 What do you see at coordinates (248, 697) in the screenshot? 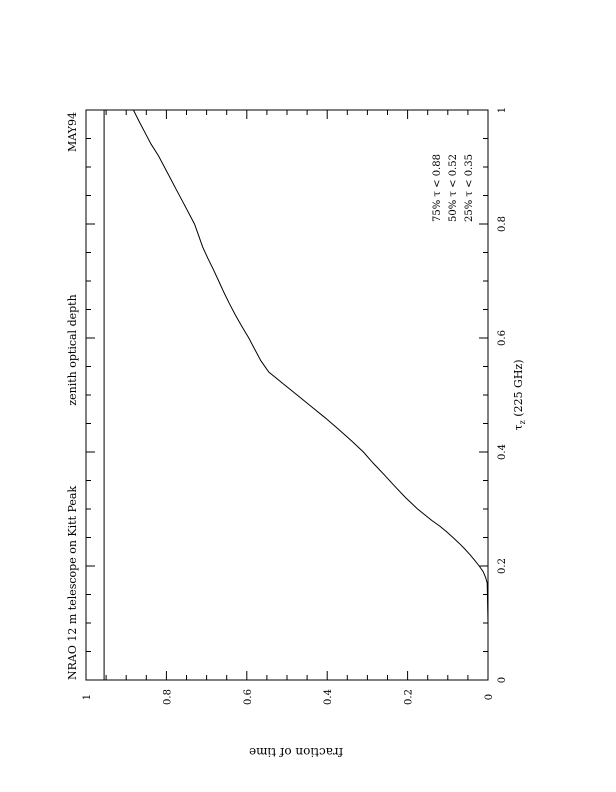
I see `y-tick-label: 0.6` at bounding box center [248, 697].